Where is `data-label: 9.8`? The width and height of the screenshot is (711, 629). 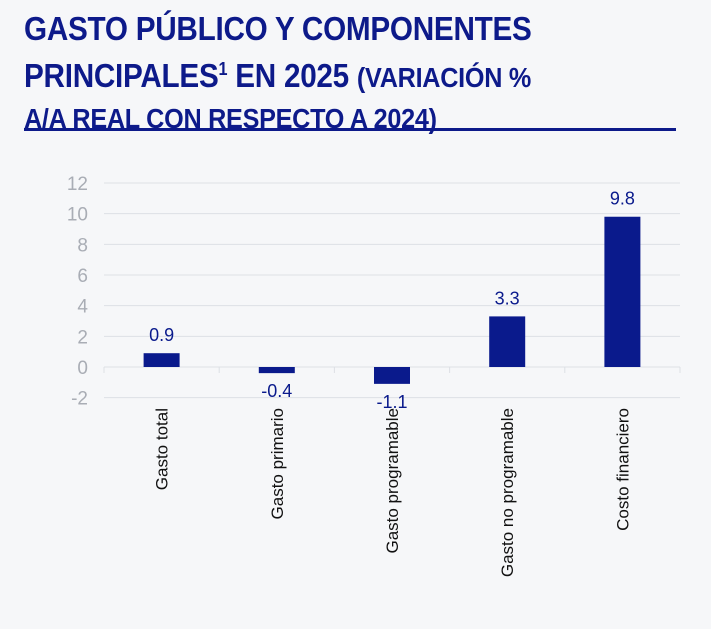
data-label: 9.8 is located at coordinates (622, 199).